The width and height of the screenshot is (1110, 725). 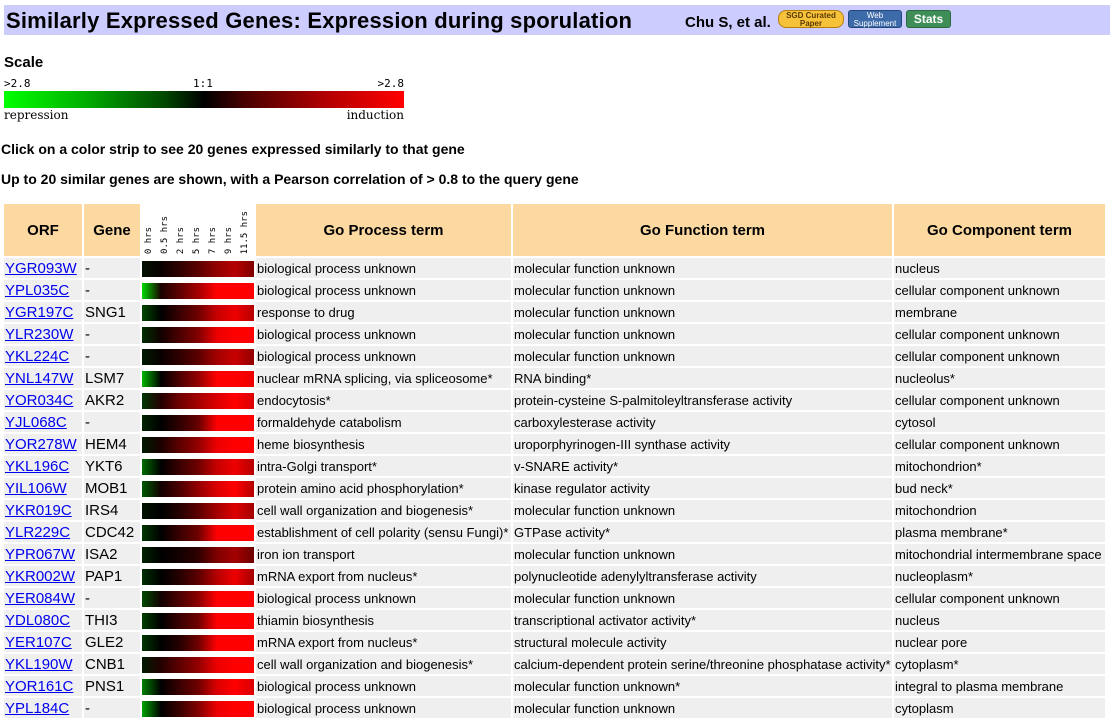 What do you see at coordinates (36, 422) in the screenshot?
I see `orf-link: YJL068C` at bounding box center [36, 422].